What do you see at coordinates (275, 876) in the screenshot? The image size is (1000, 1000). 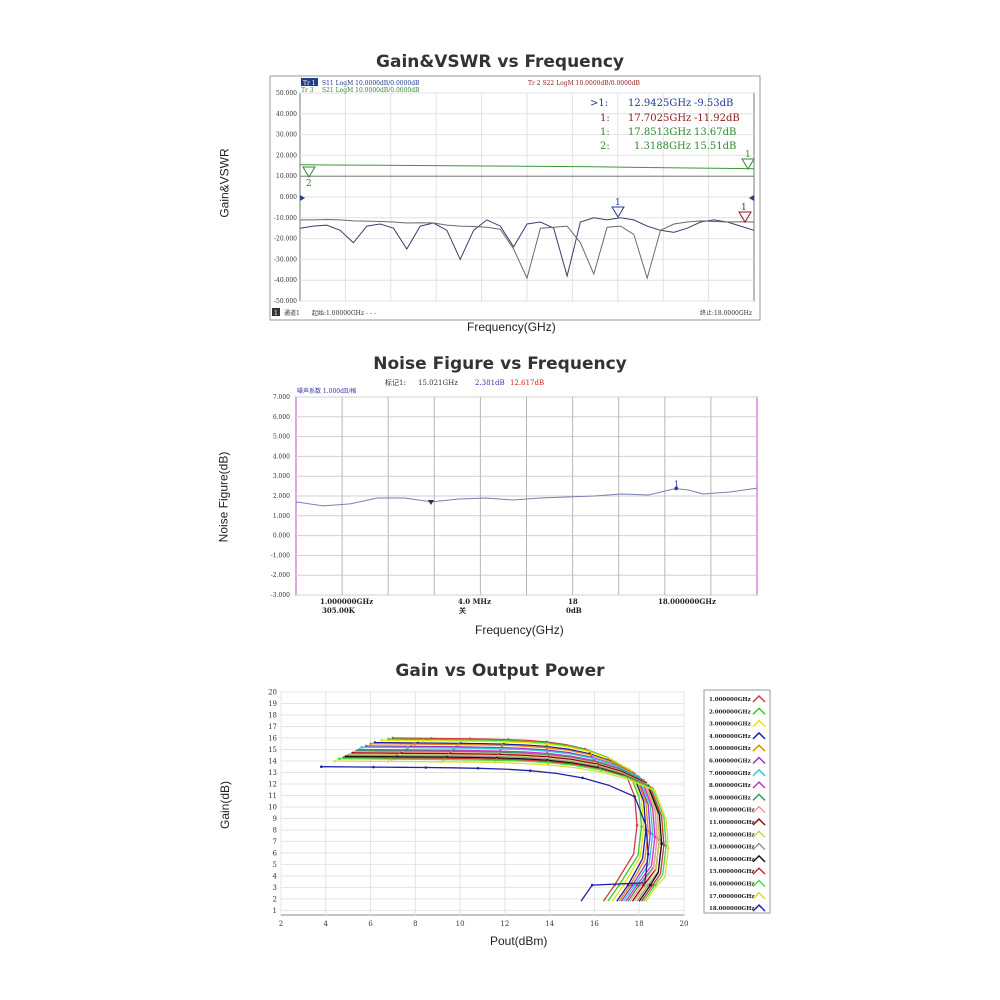 I see `y-tick-label: 4` at bounding box center [275, 876].